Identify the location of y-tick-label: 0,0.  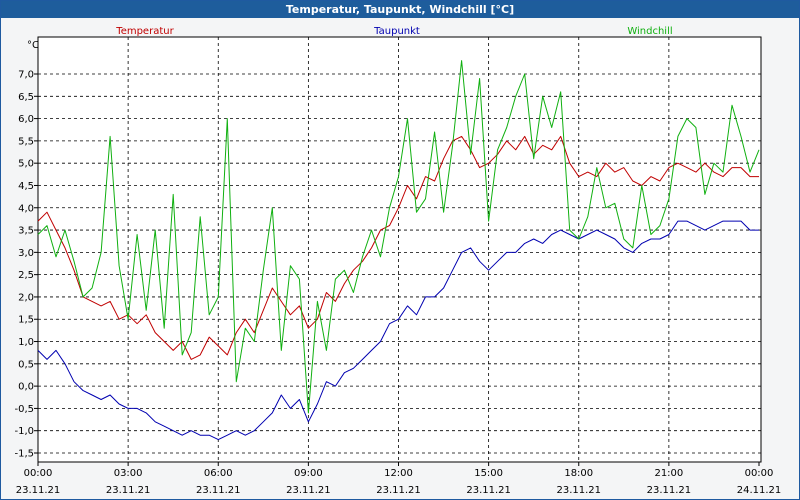
(26, 387).